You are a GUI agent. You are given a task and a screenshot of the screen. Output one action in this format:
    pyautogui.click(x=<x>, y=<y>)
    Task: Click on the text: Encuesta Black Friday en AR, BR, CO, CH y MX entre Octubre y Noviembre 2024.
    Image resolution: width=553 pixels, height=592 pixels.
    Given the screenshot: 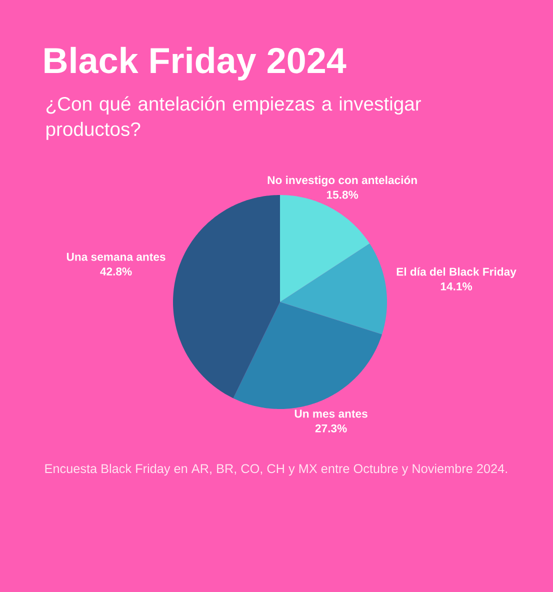 What is the action you would take?
    pyautogui.click(x=276, y=470)
    